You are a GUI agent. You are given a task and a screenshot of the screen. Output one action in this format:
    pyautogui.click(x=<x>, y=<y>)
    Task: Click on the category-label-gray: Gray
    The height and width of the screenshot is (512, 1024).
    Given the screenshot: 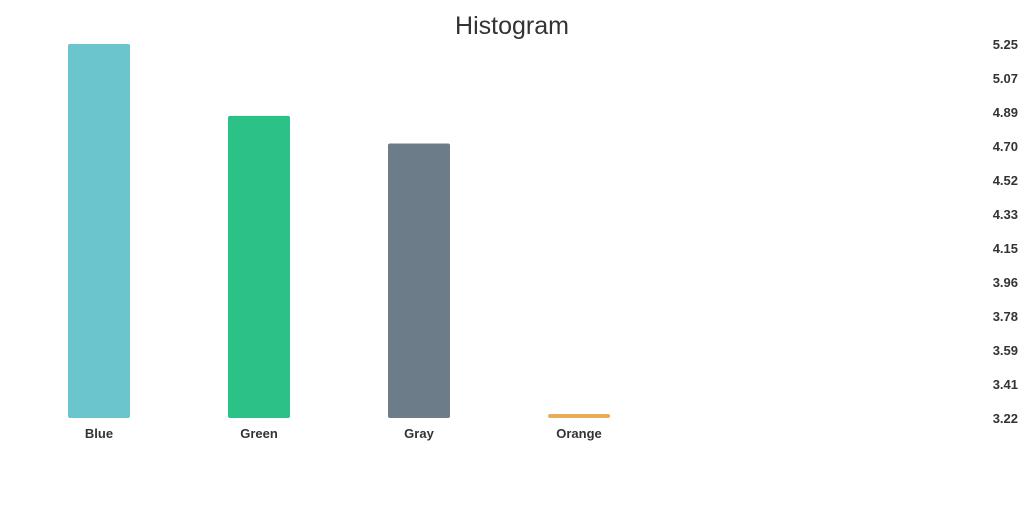 What is the action you would take?
    pyautogui.click(x=419, y=433)
    